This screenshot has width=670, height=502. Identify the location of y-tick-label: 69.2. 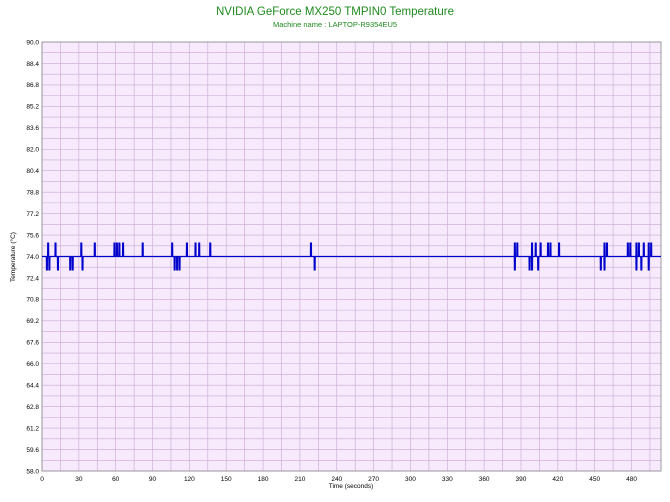
(32, 321).